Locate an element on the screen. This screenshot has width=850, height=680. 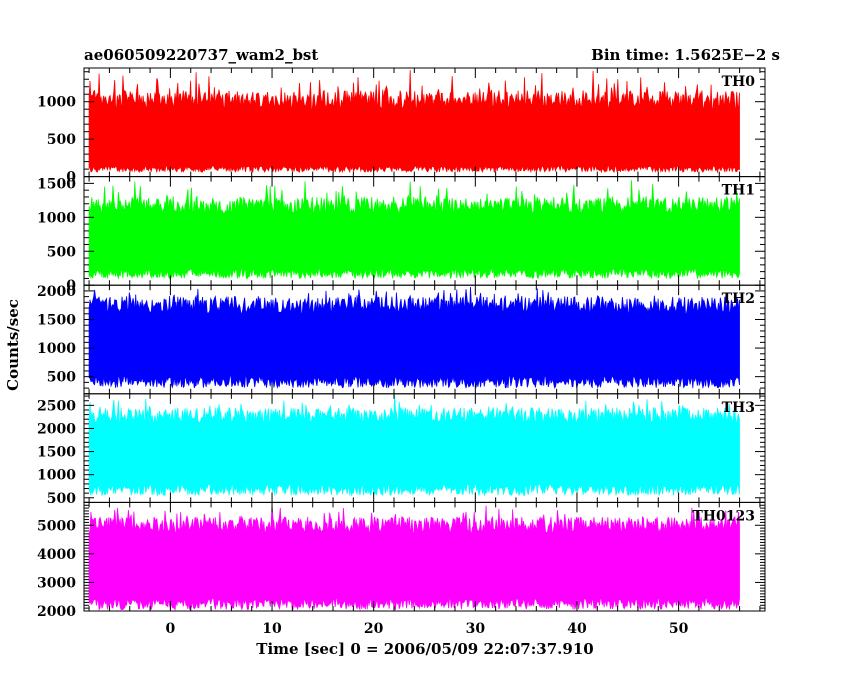
series-label-th0123: TH0123 is located at coordinates (723, 516).